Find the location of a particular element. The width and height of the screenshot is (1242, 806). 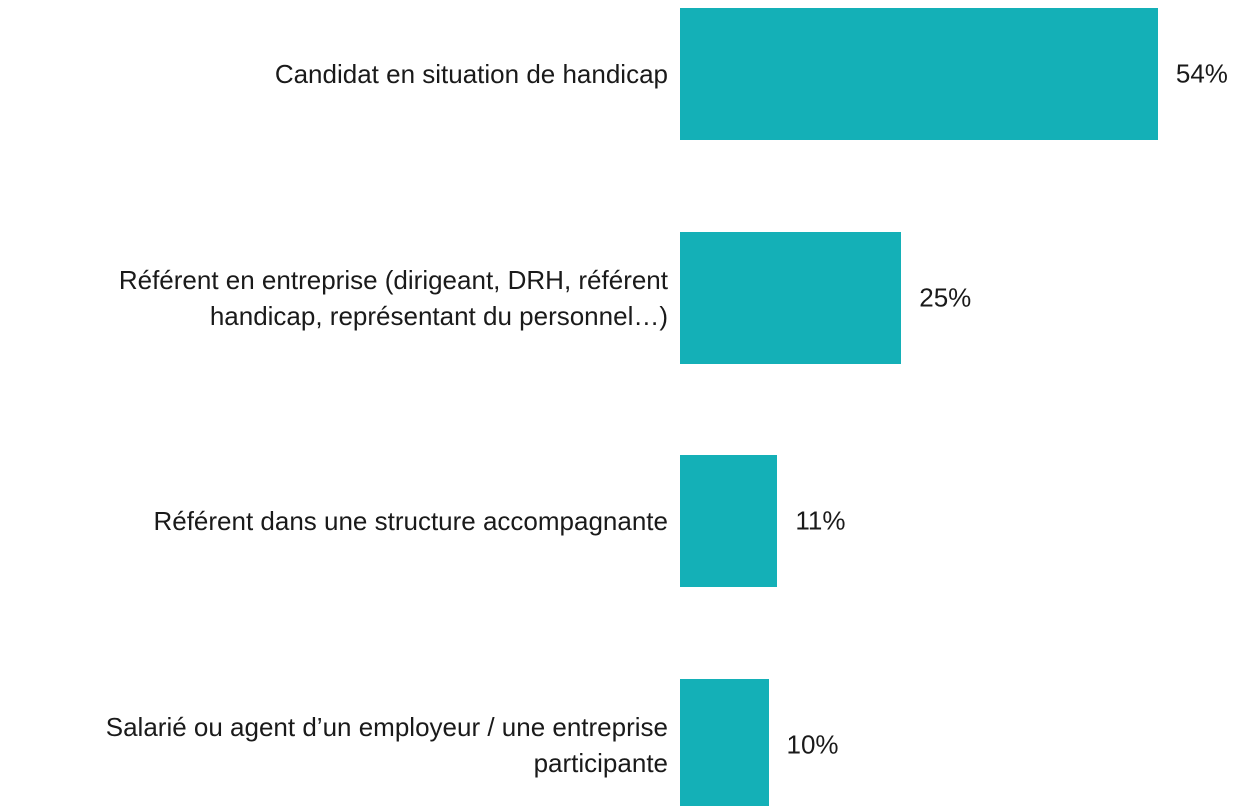

category-label: Candidat en situation de handicap is located at coordinates (471, 74).